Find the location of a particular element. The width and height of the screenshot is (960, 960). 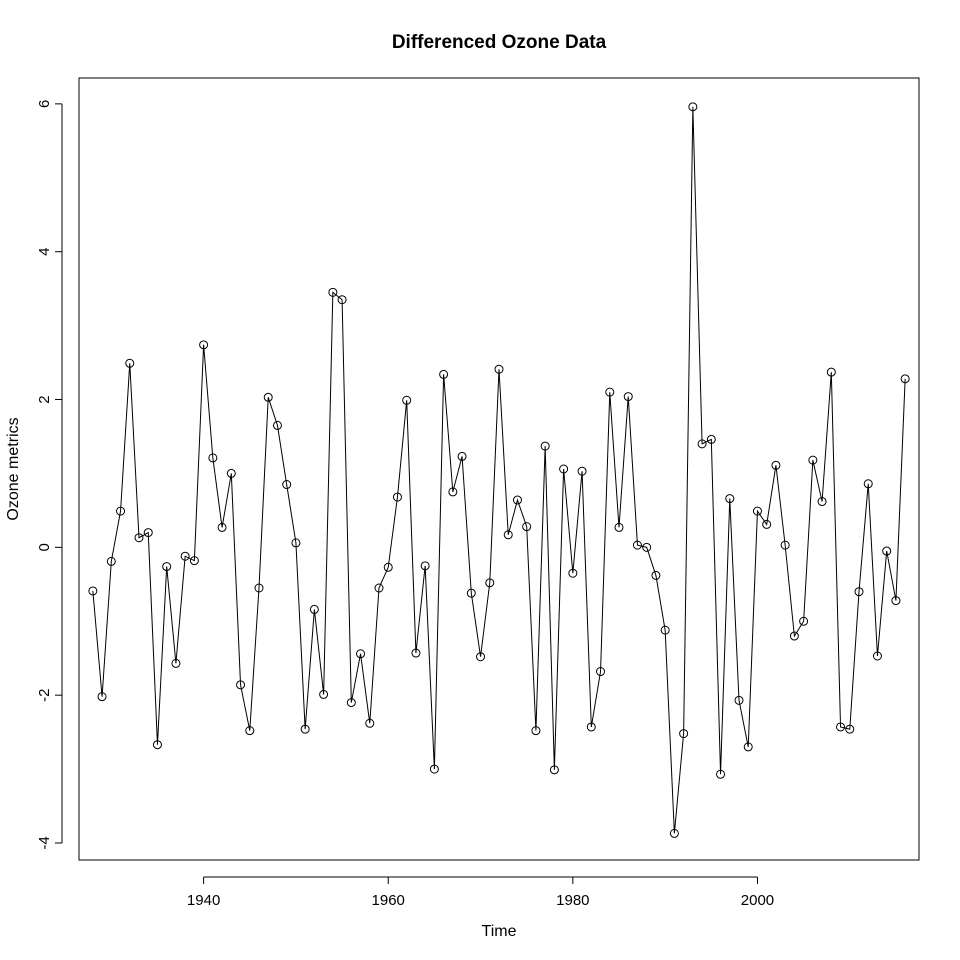

x-tick-label: 1940 is located at coordinates (203, 900).